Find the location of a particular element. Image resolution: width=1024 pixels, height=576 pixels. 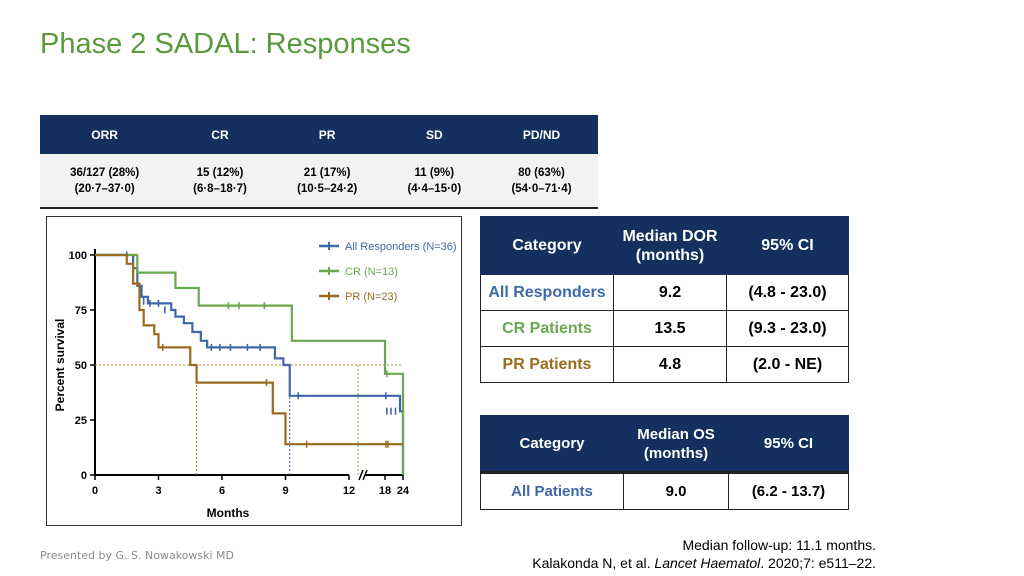

dor-median-all: 9.2 is located at coordinates (670, 292).